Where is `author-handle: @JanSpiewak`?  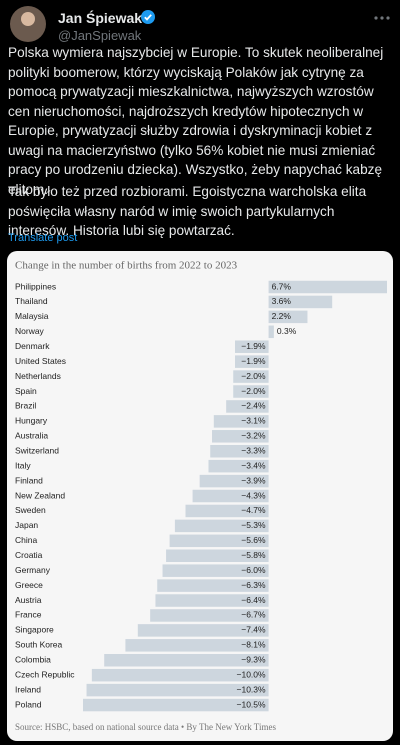 author-handle: @JanSpiewak is located at coordinates (100, 35).